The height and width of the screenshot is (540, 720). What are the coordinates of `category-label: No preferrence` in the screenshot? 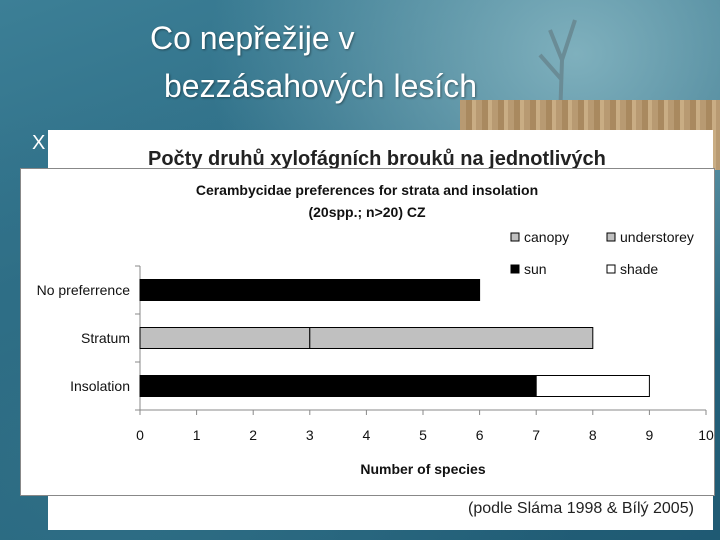 It's located at (84, 290).